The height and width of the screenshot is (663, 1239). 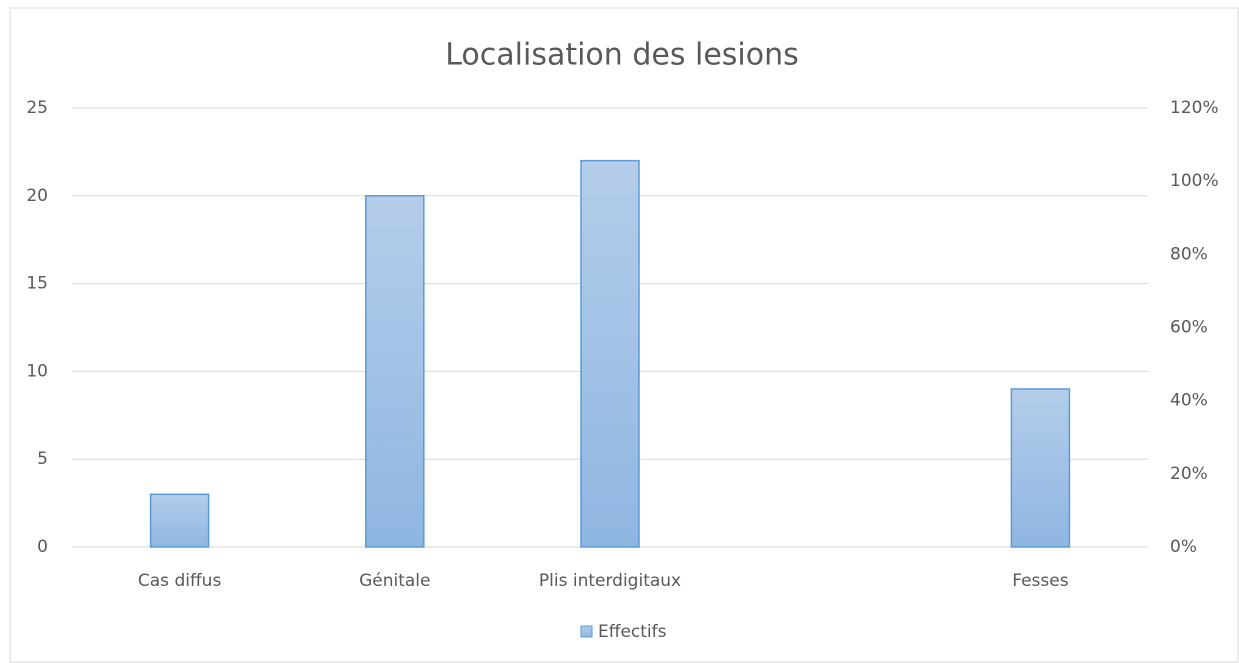 What do you see at coordinates (610, 581) in the screenshot?
I see `x-tick-label: Plis interdigitaux` at bounding box center [610, 581].